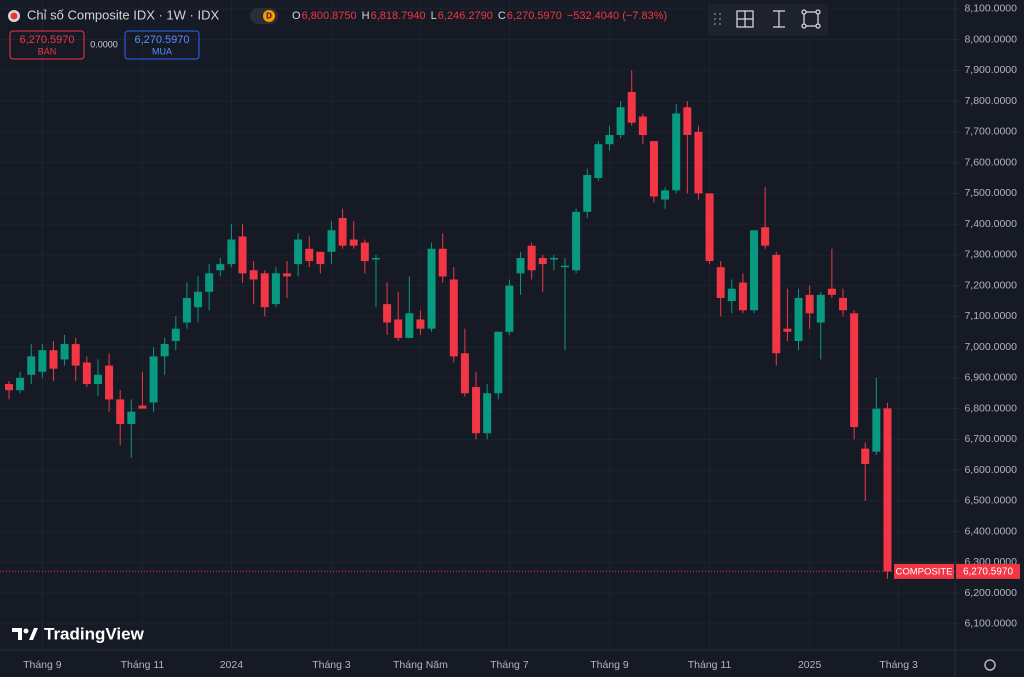  What do you see at coordinates (990, 408) in the screenshot?
I see `y-tick-label: 6,800.0000` at bounding box center [990, 408].